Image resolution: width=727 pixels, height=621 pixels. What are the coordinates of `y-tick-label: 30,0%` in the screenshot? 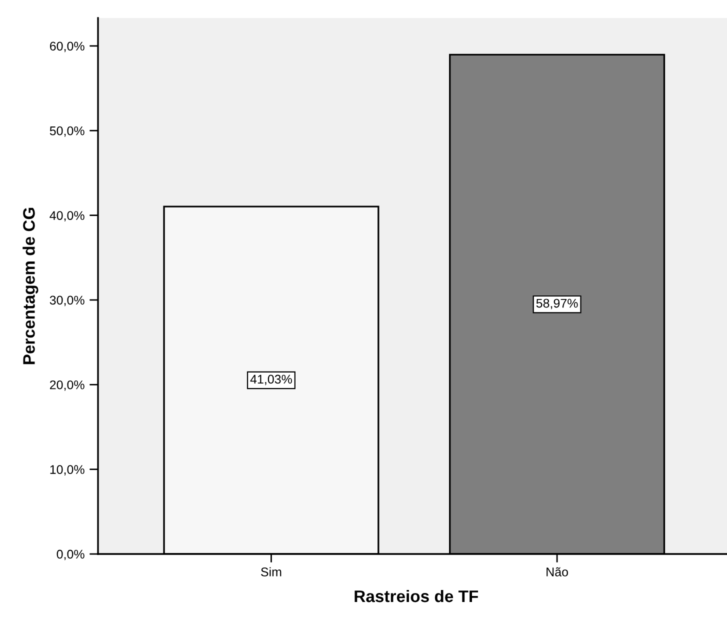 It's located at (67, 301).